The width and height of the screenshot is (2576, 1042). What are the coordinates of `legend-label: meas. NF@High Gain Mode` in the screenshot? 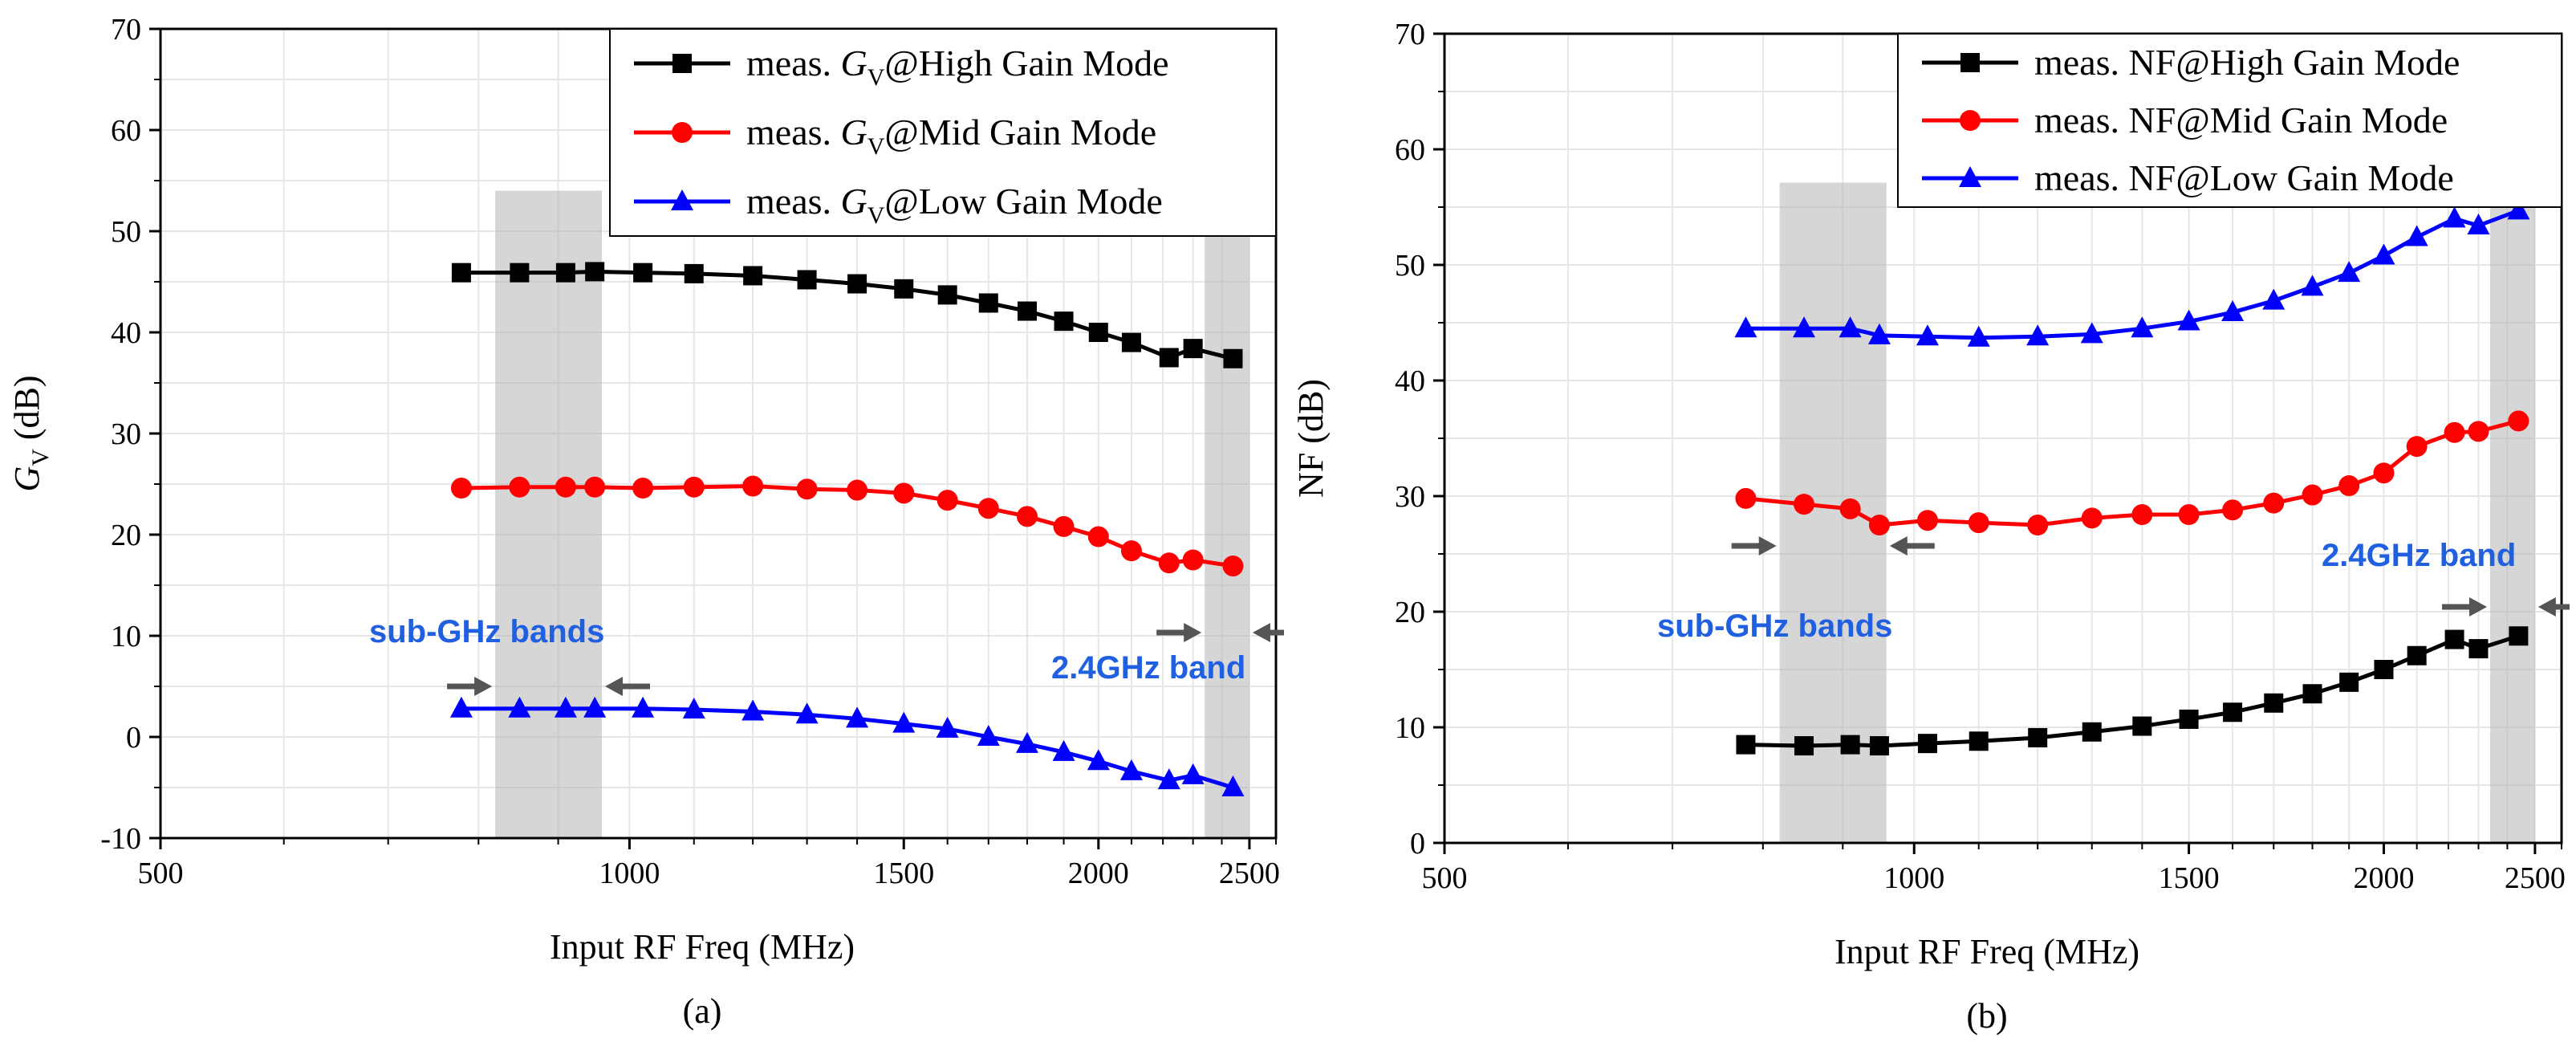 It's located at (2247, 62).